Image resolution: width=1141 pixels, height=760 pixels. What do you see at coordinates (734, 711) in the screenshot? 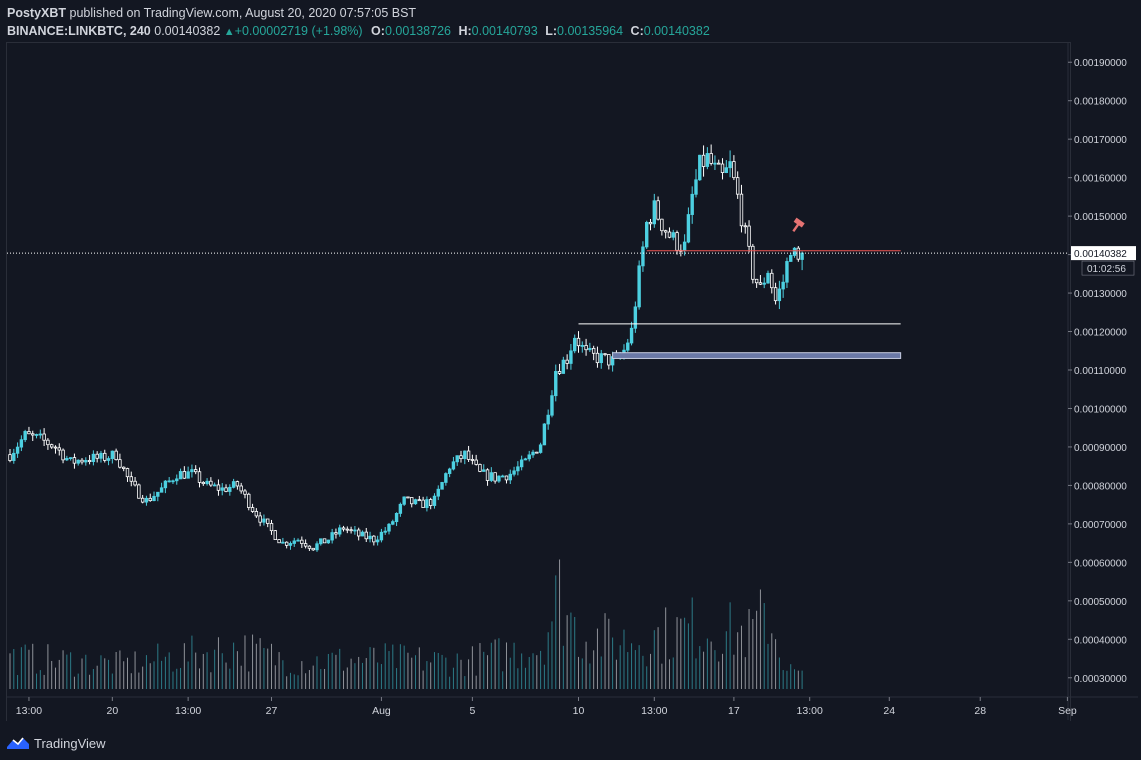
I see `x-tick-label: 17` at bounding box center [734, 711].